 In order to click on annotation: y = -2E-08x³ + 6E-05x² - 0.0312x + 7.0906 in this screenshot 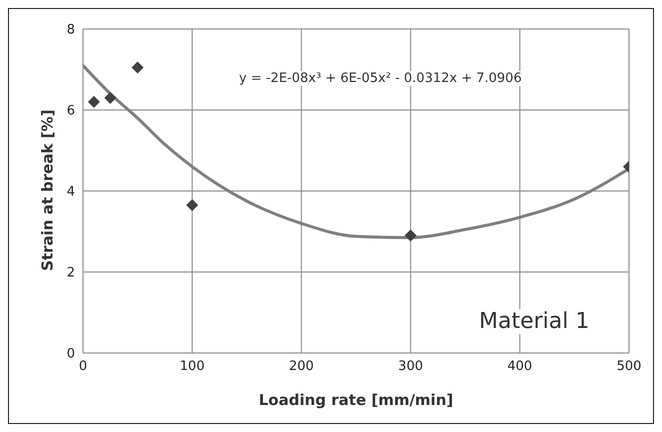, I will do `click(380, 78)`.